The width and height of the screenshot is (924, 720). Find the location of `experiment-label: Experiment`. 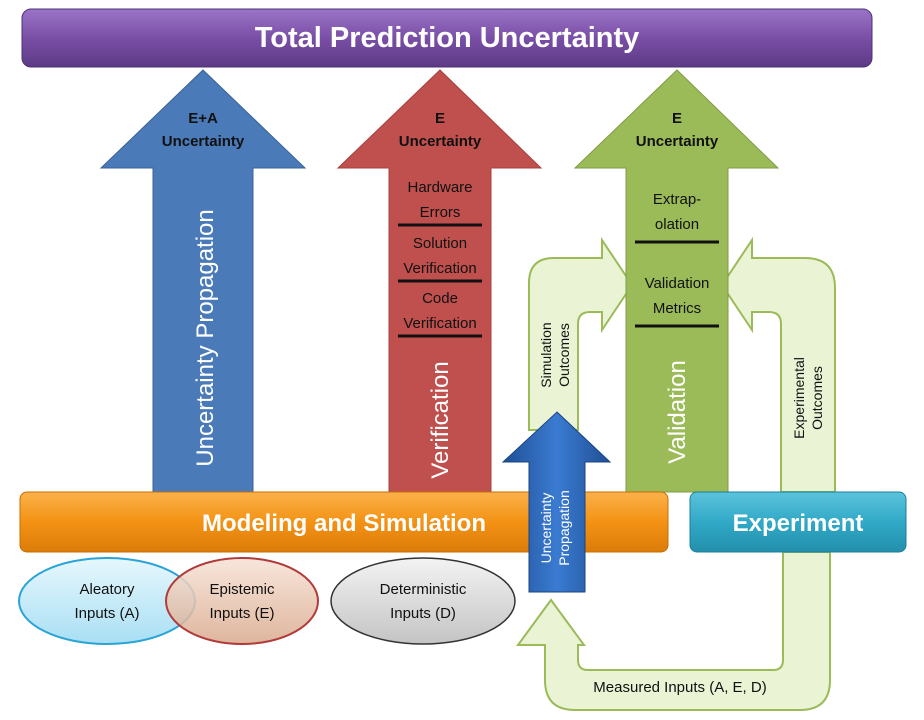

experiment-label: Experiment is located at coordinates (798, 523).